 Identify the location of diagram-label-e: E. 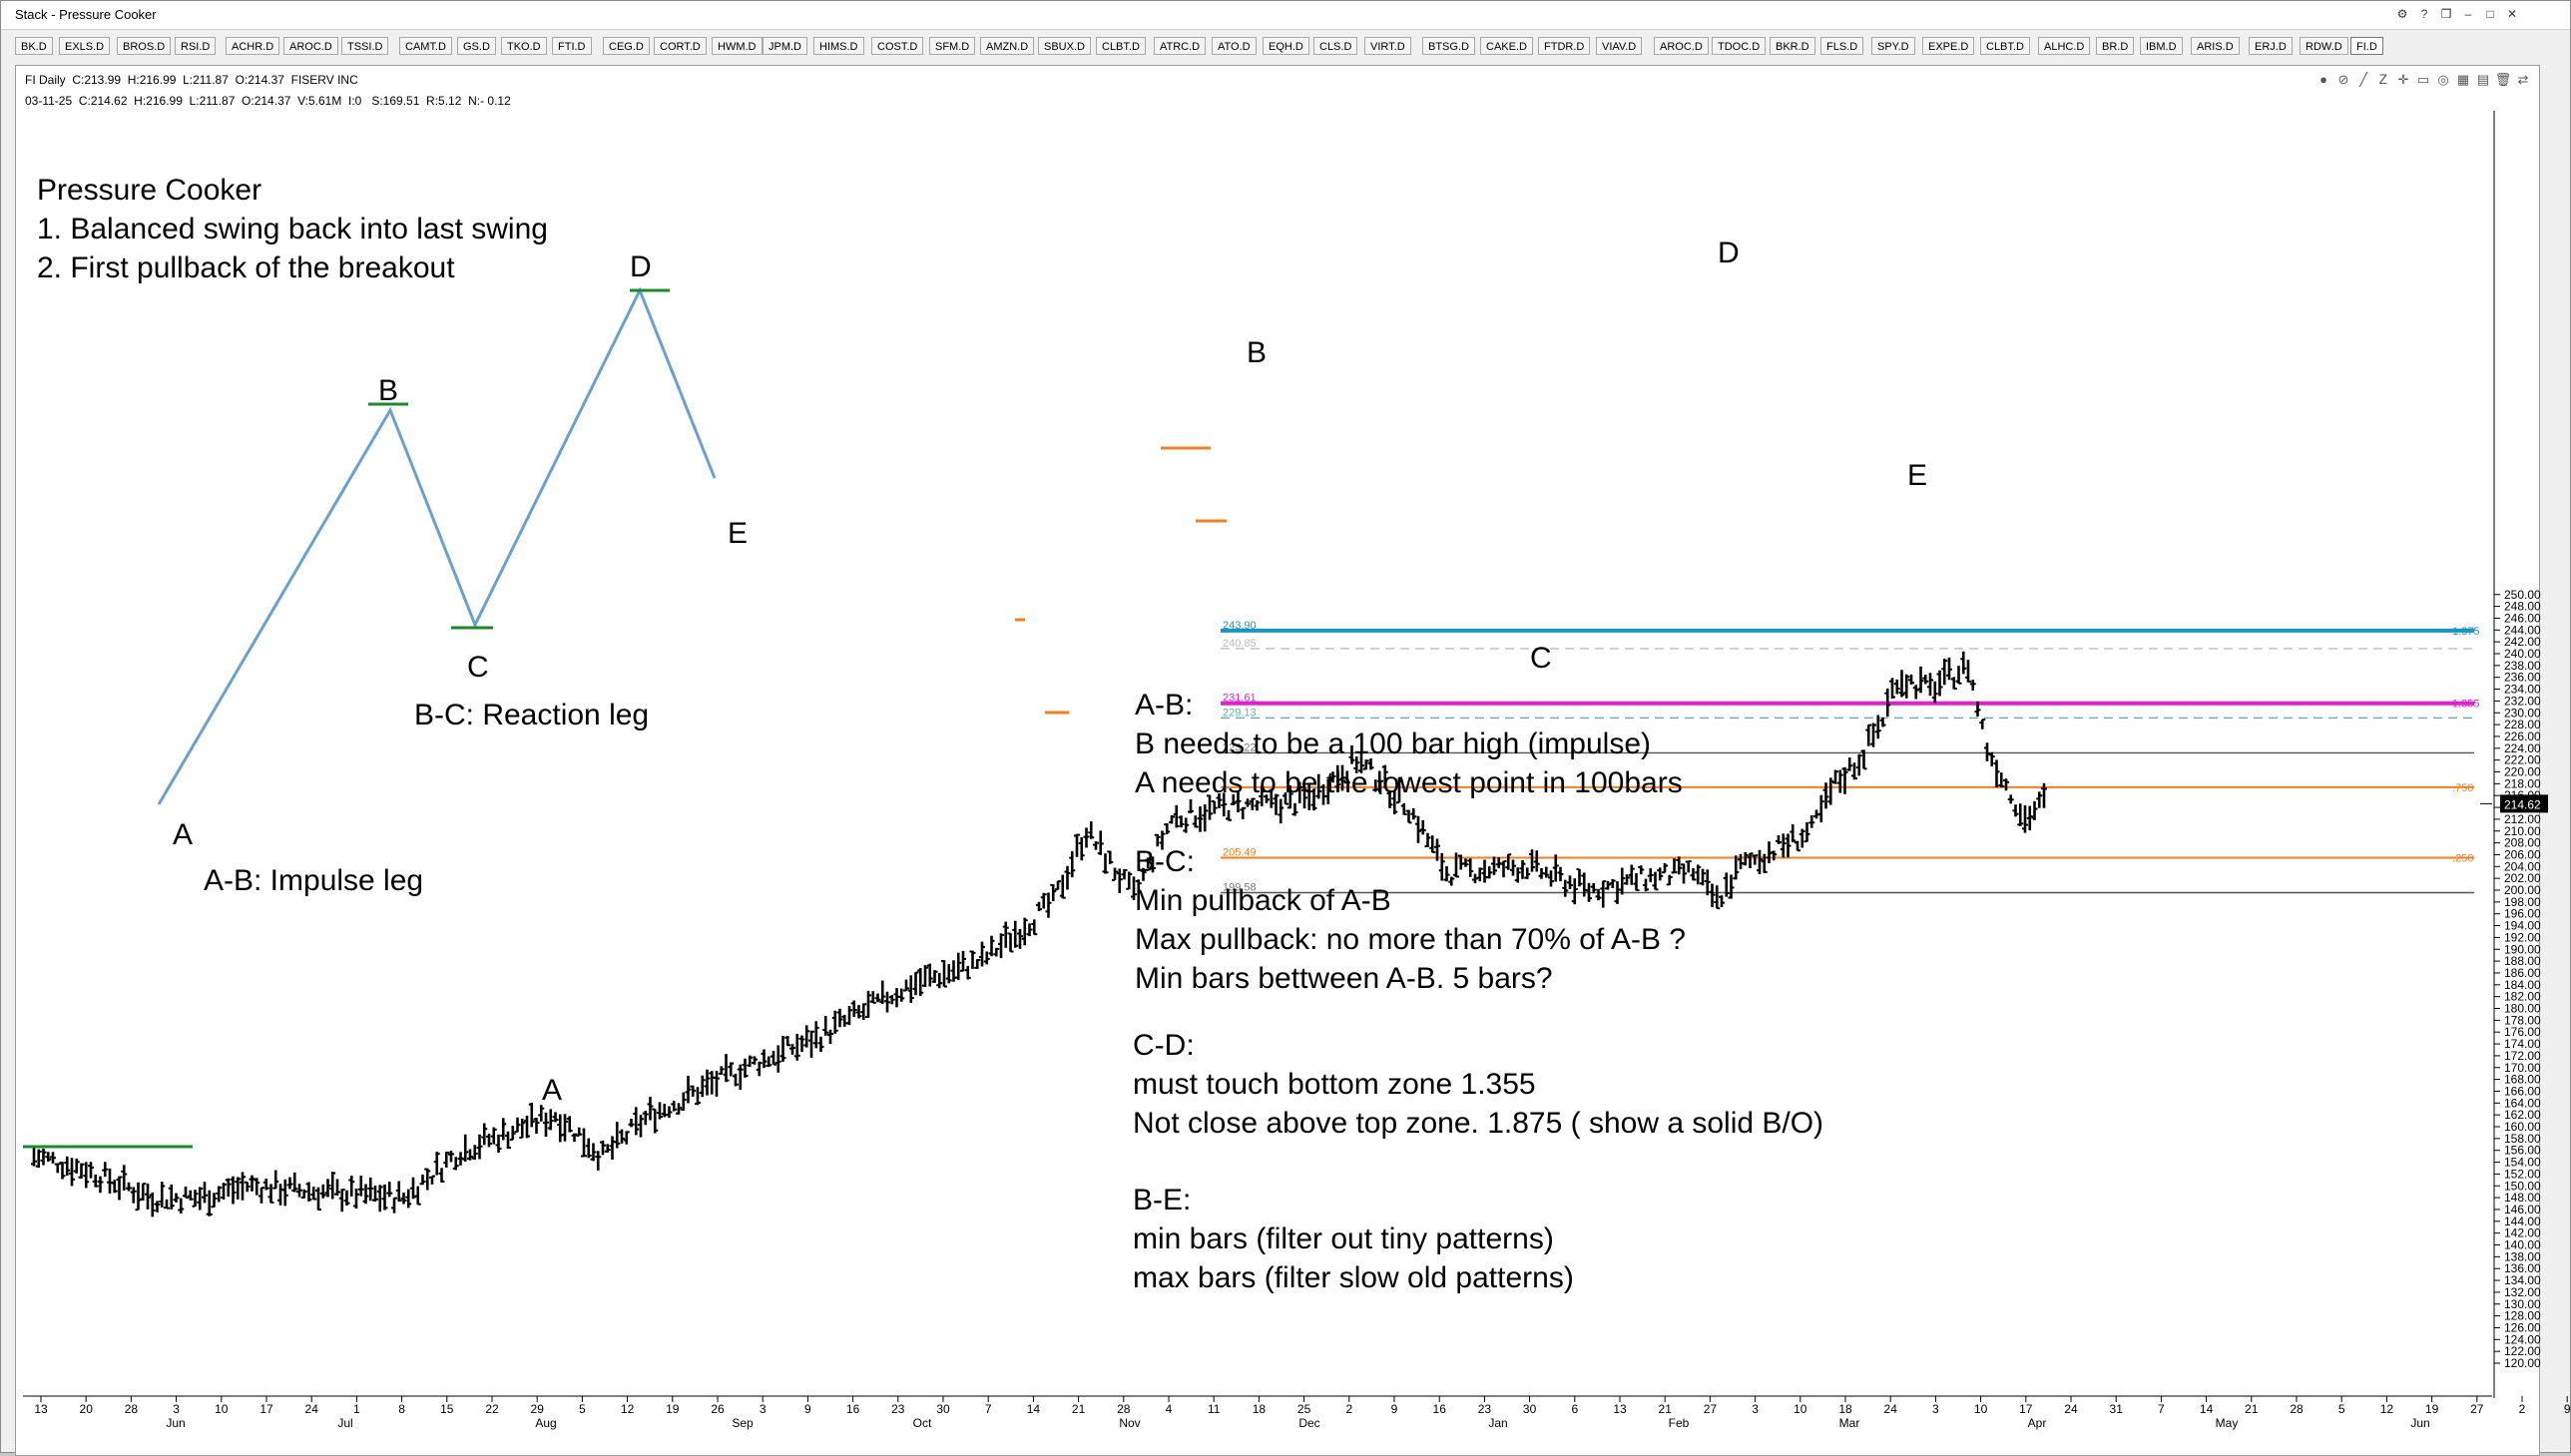
(738, 533).